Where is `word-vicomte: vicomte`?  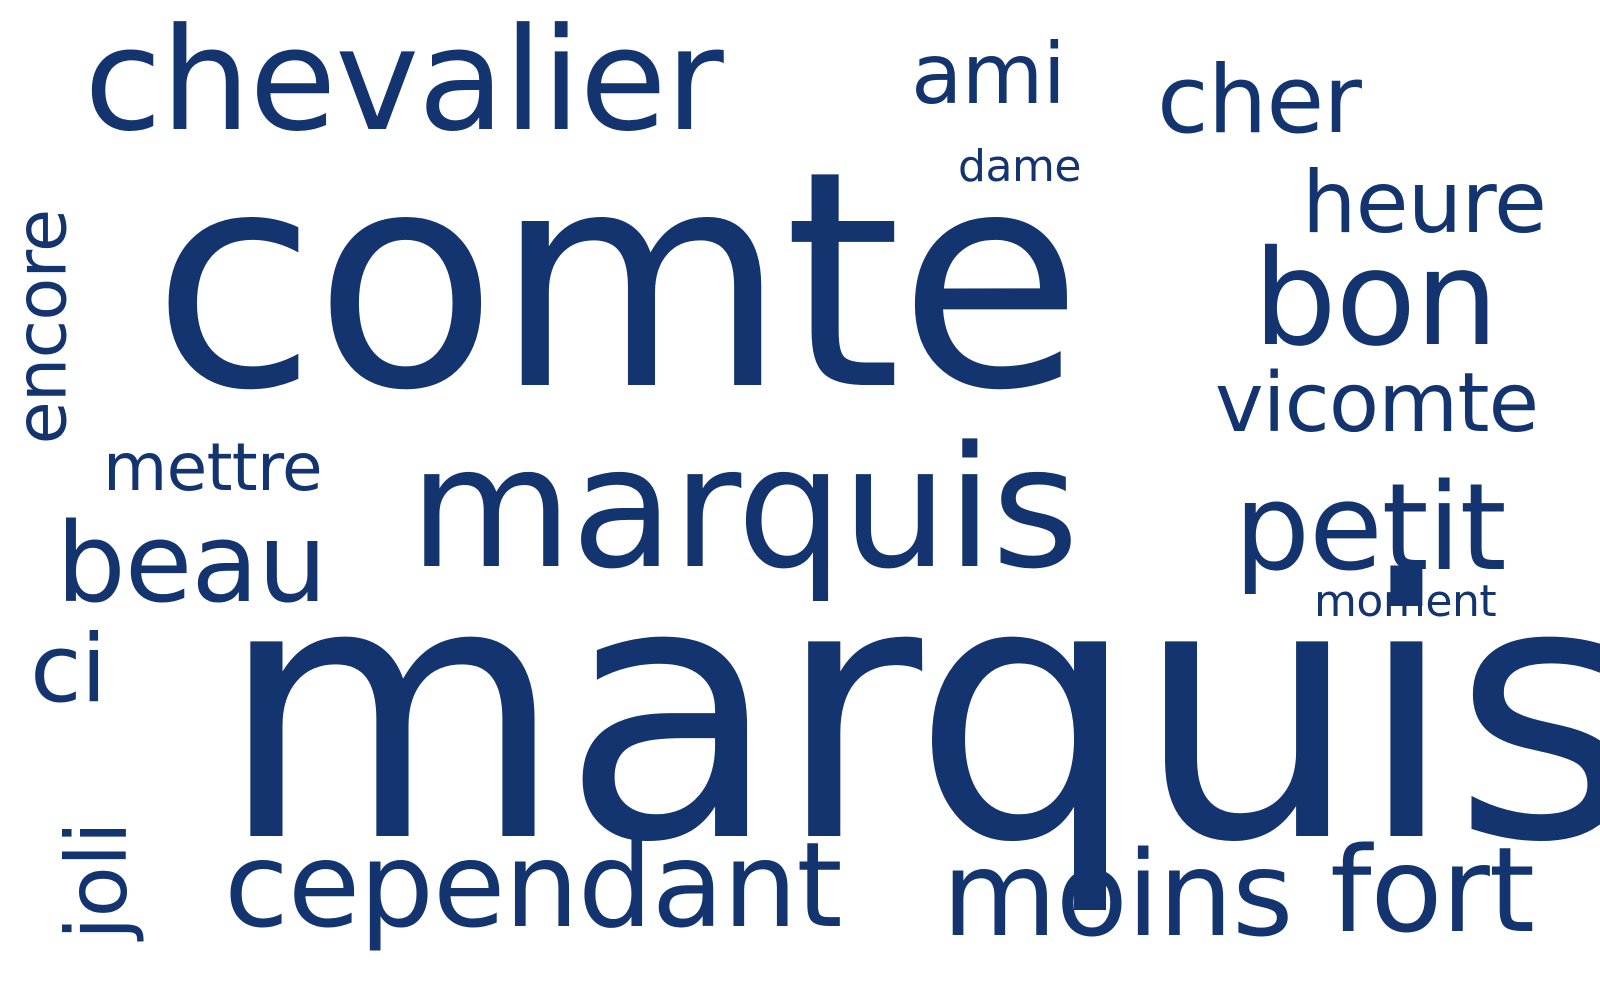
word-vicomte: vicomte is located at coordinates (1377, 403).